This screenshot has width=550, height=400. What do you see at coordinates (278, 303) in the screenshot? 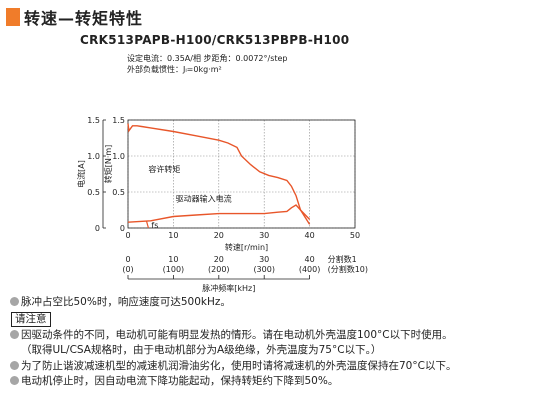
I see `note-item: 脉冲占空比50%时，响应速度可达500kHz。` at bounding box center [278, 303].